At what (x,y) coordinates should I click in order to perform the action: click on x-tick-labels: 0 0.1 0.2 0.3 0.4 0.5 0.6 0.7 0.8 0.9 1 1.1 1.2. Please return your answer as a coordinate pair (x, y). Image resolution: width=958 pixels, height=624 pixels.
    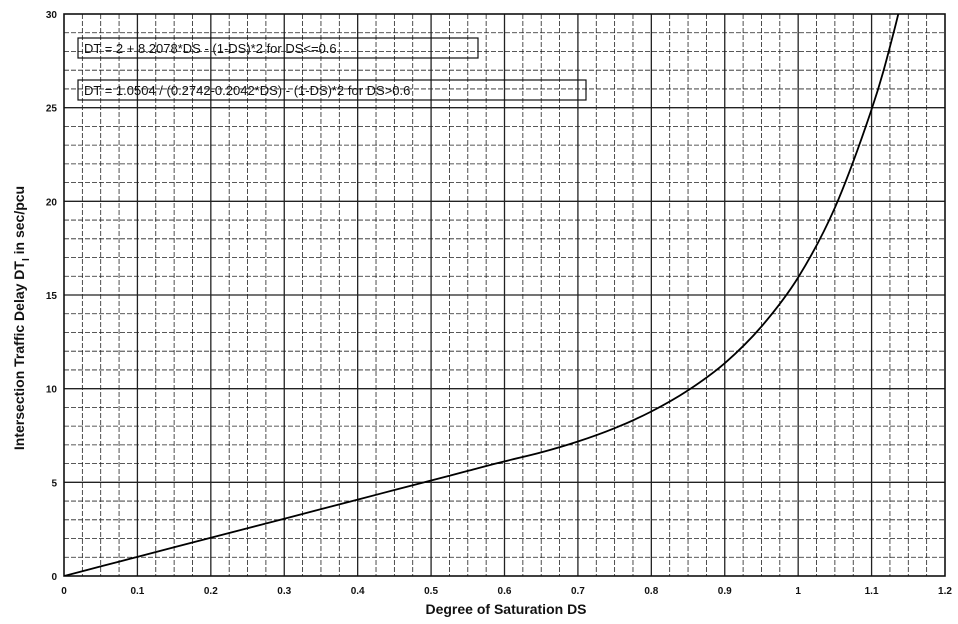
    Looking at the image, I should click on (506, 591).